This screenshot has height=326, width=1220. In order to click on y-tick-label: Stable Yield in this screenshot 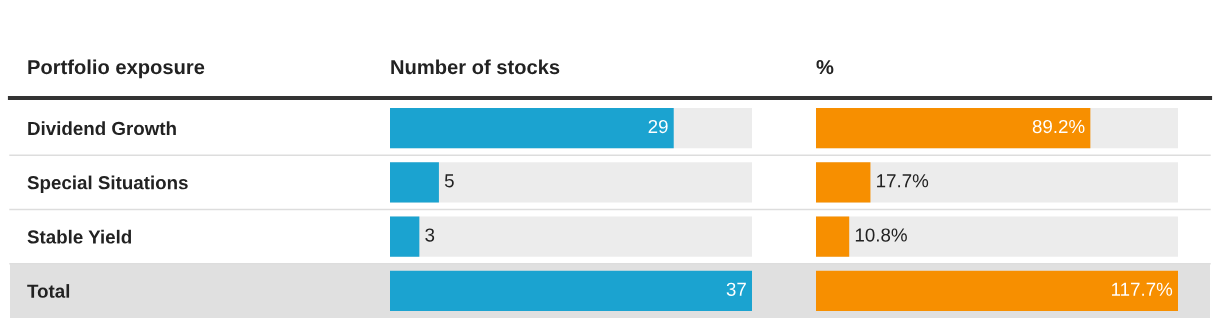, I will do `click(79, 236)`.